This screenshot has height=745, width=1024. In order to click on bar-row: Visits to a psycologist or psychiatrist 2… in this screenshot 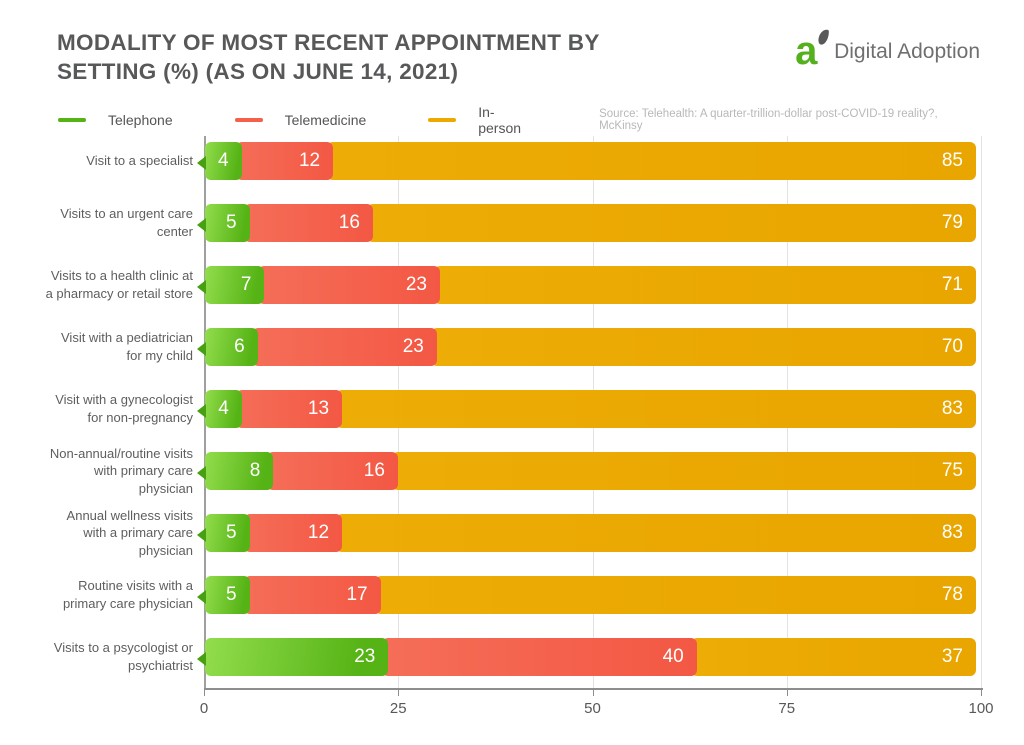, I will do `click(512, 657)`.